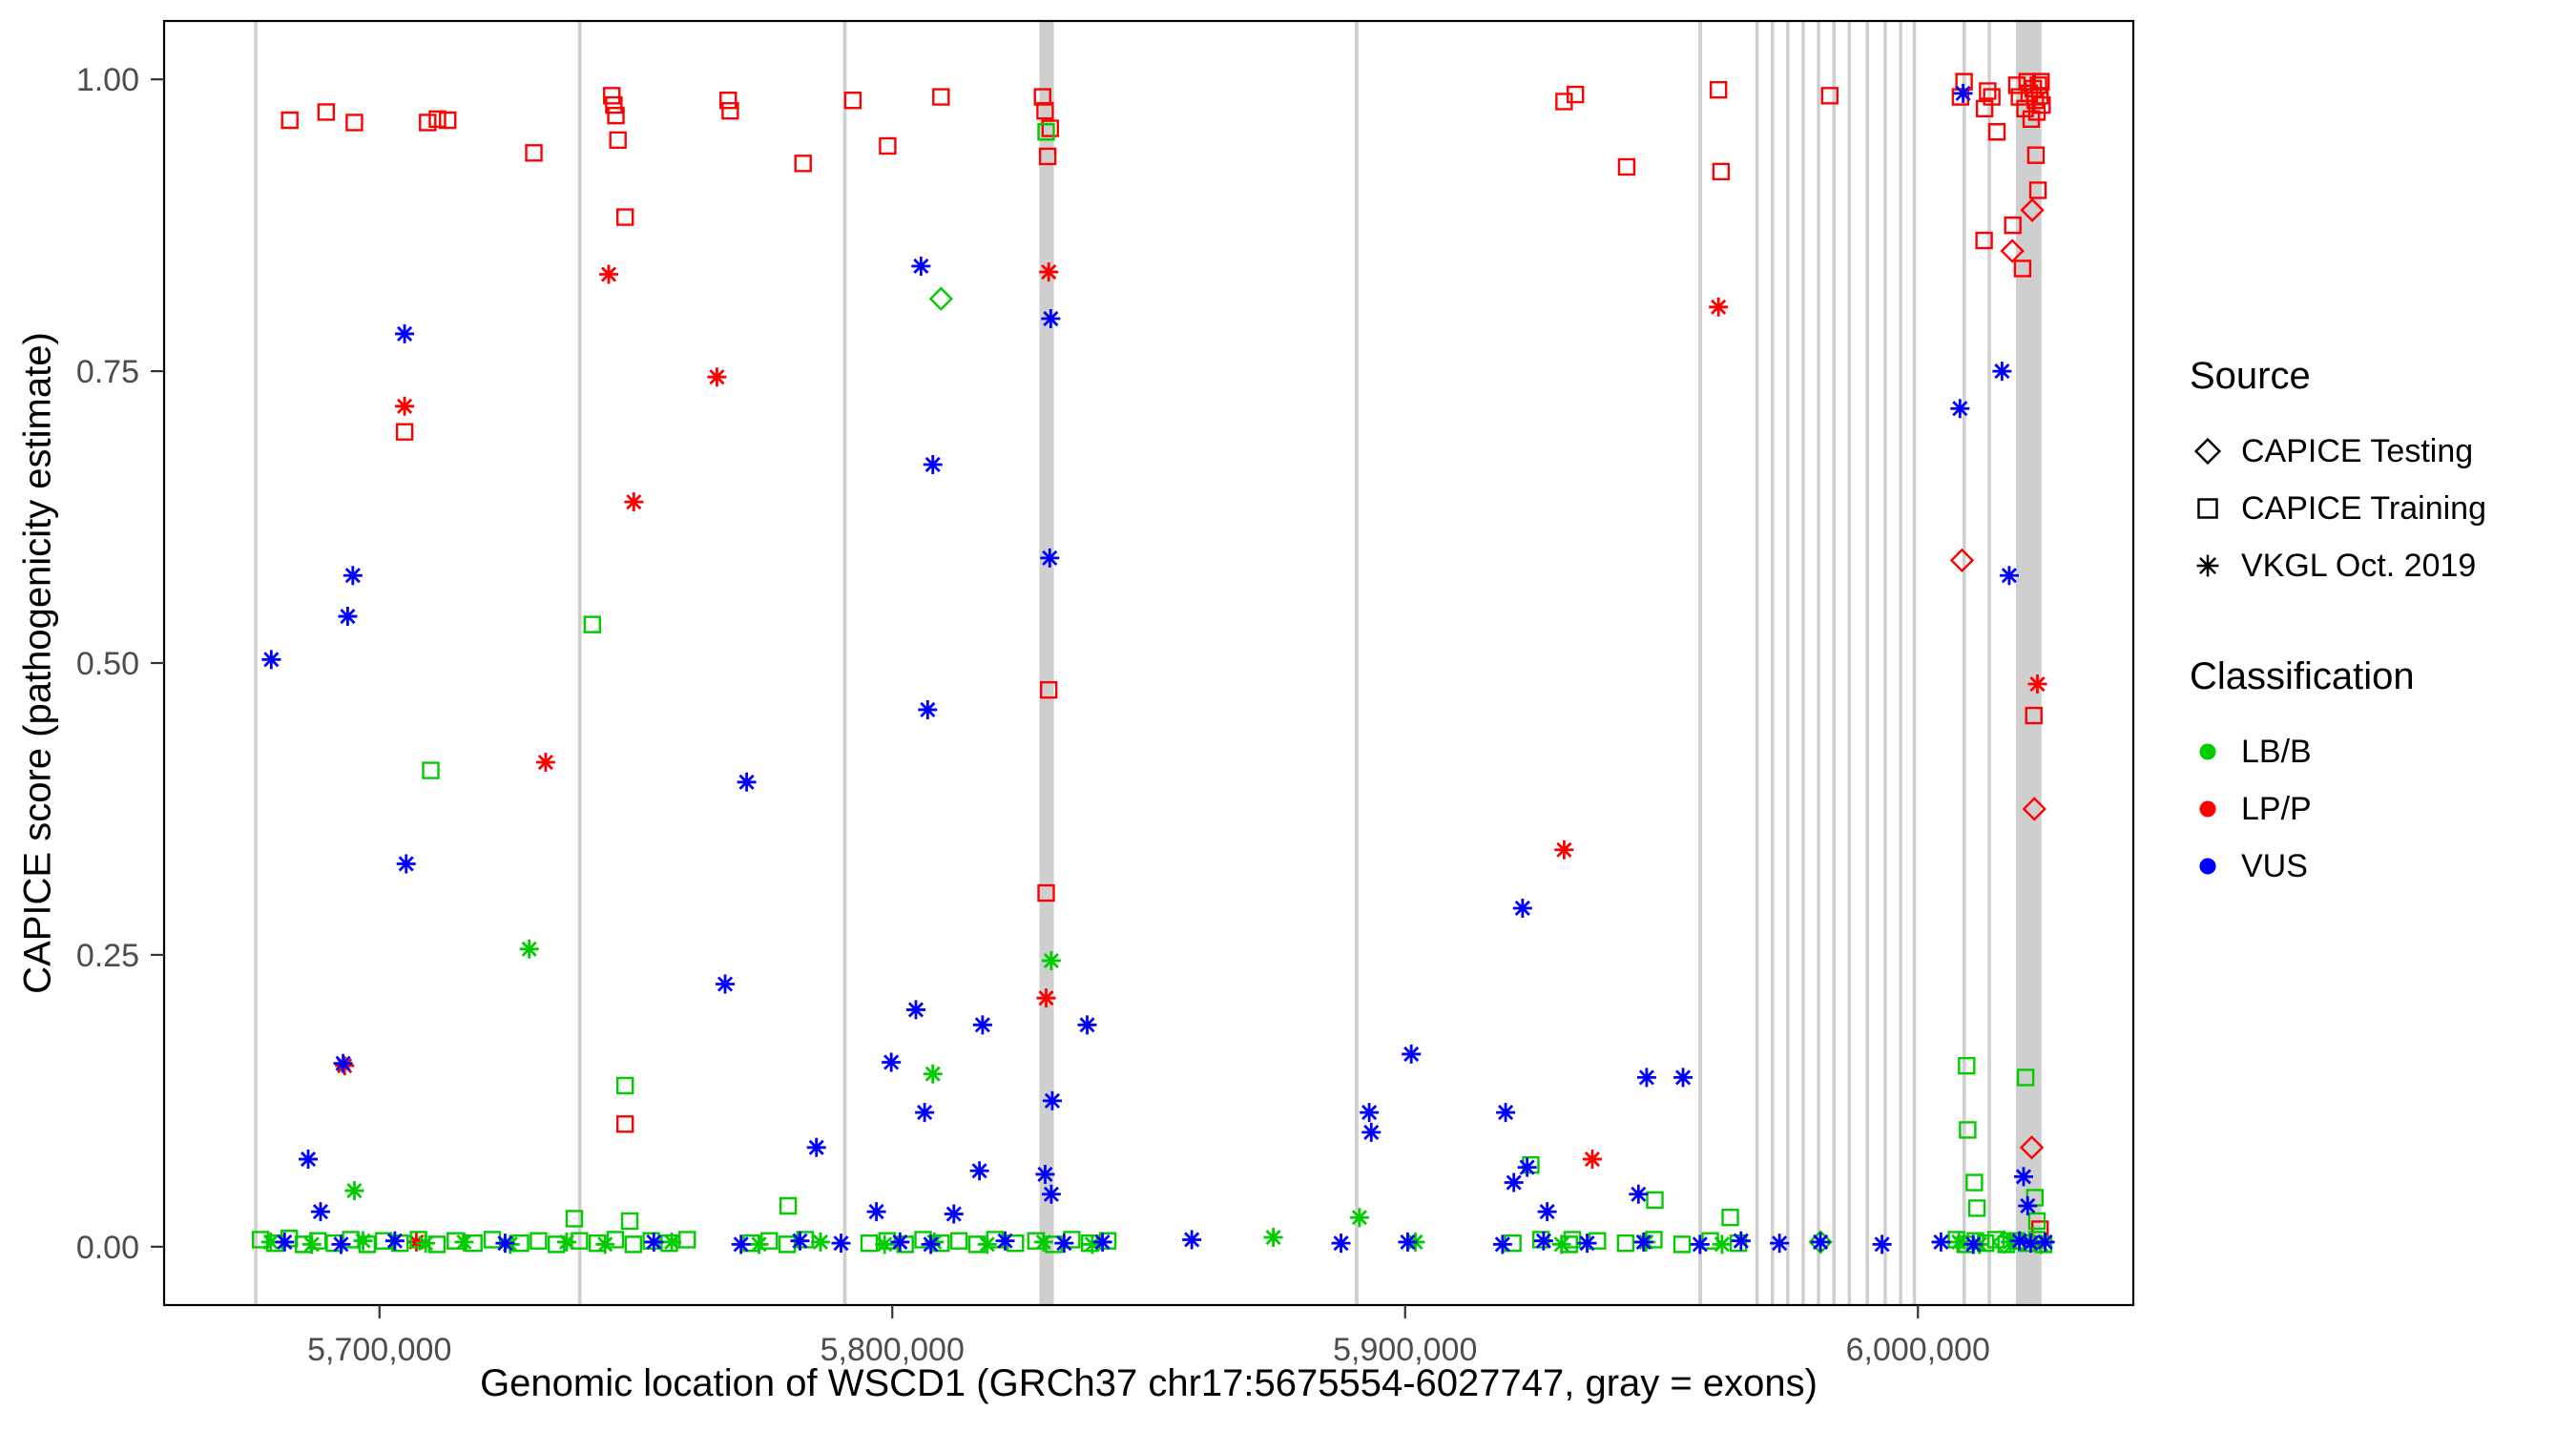 Image resolution: width=2576 pixels, height=1431 pixels. I want to click on legend-classification: Classification LB/B LP/P VUS, so click(2376, 775).